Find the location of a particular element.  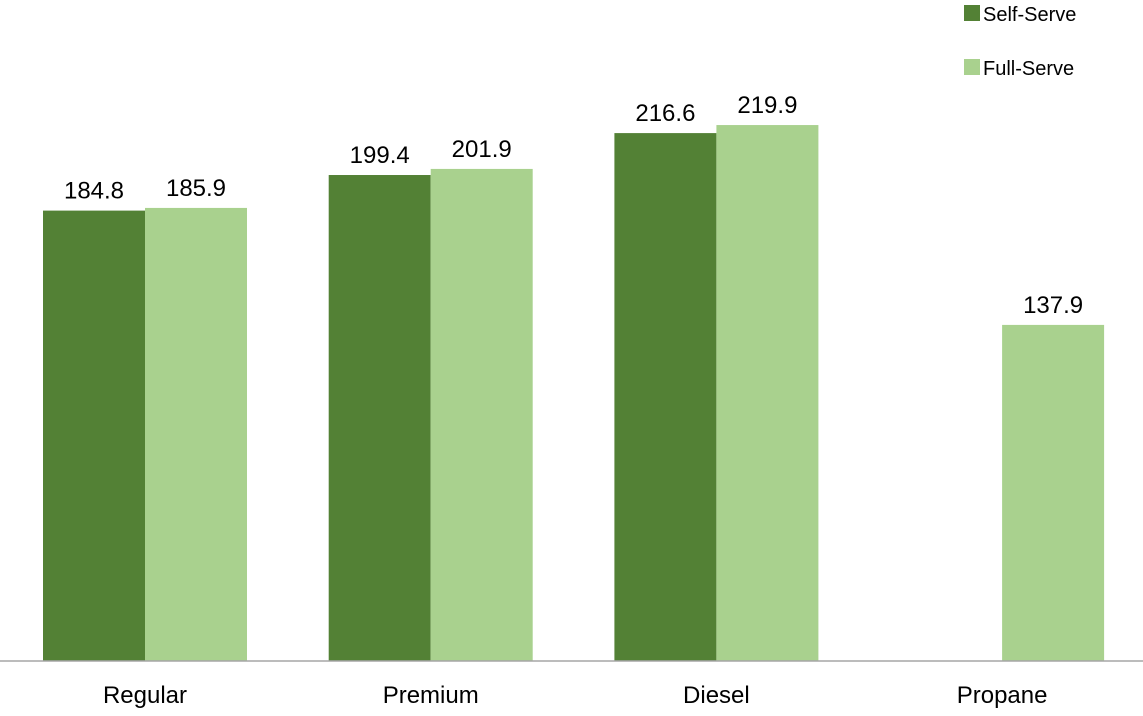

legend-label-self-serve: Self-Serve is located at coordinates (1029, 15).